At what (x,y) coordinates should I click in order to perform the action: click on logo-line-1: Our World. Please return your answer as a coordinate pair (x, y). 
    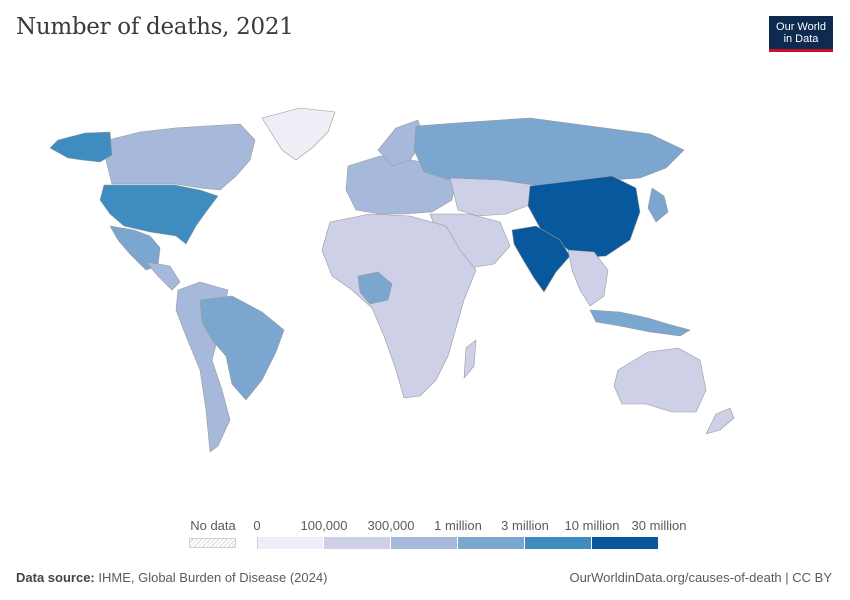
    Looking at the image, I should click on (801, 27).